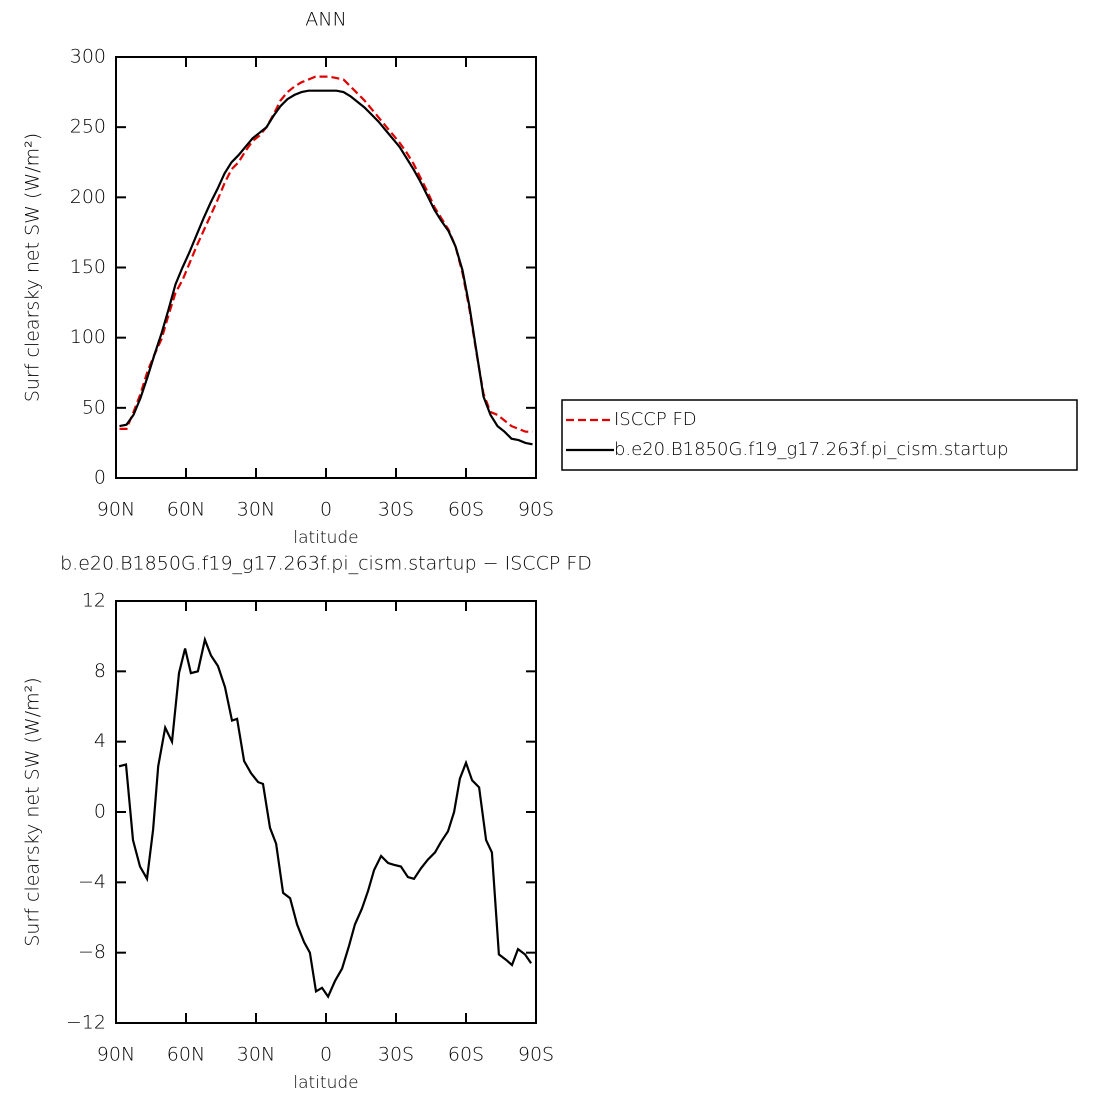  I want to click on legend-label: ISCCP FD, so click(655, 419).